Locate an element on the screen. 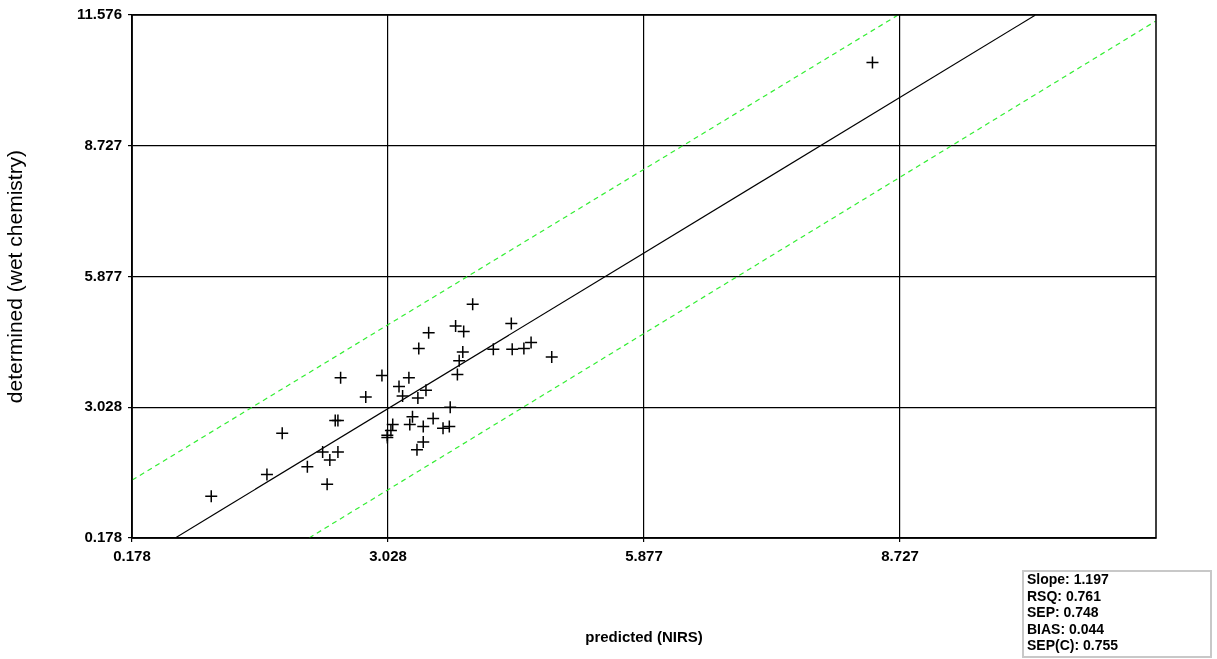 This screenshot has width=1217, height=659. text: SEP: 0.748 is located at coordinates (1063, 612).